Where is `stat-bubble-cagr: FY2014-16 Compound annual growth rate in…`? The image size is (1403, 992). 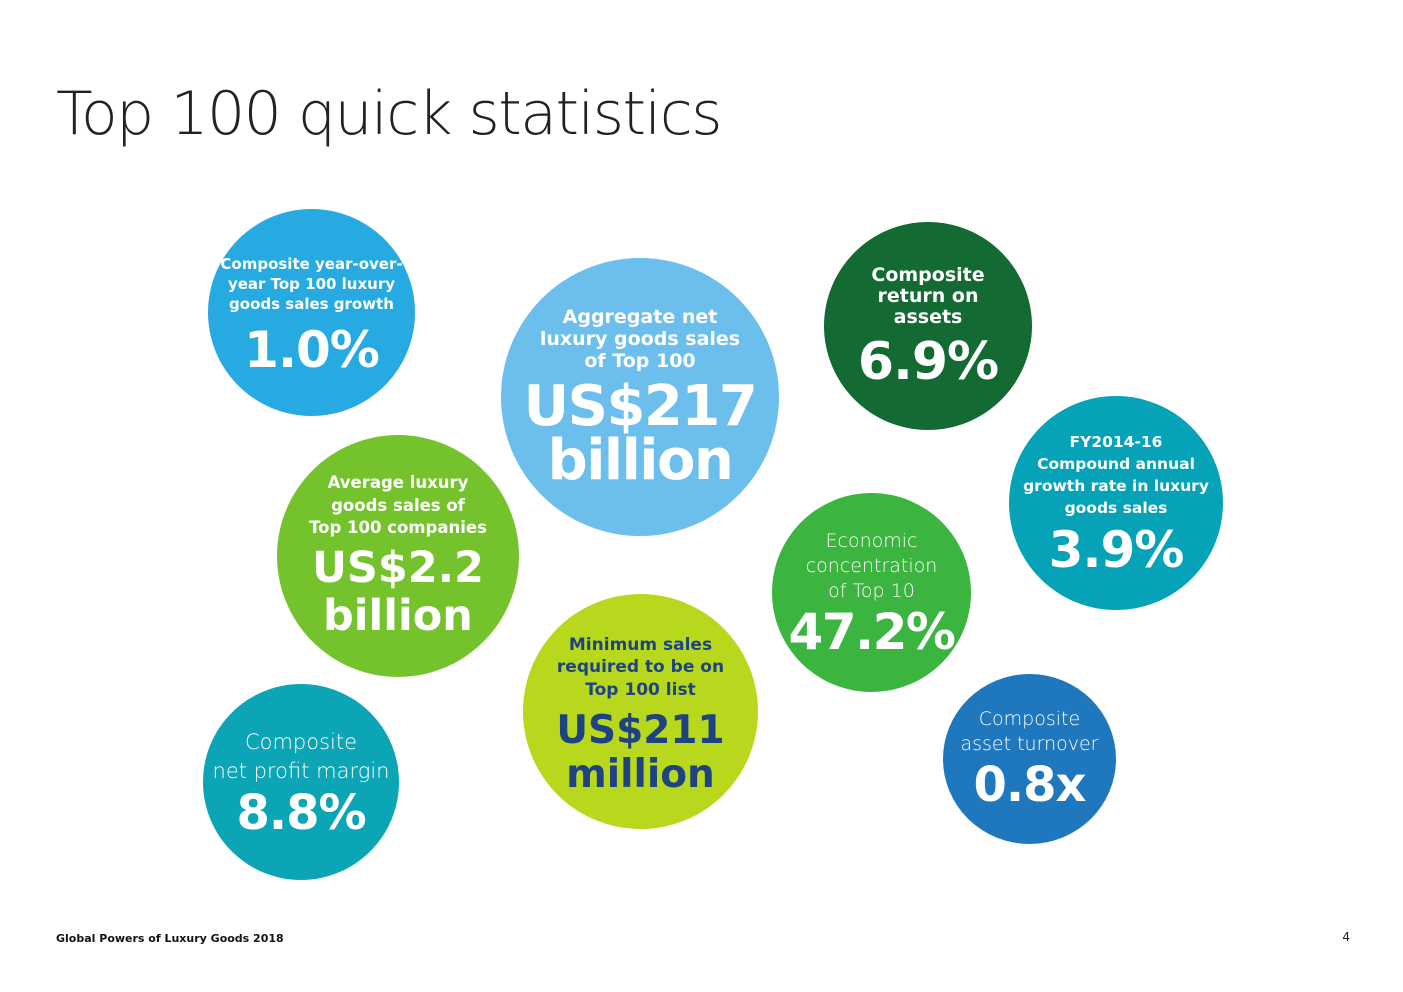 stat-bubble-cagr: FY2014-16 Compound annual growth rate in… is located at coordinates (1116, 503).